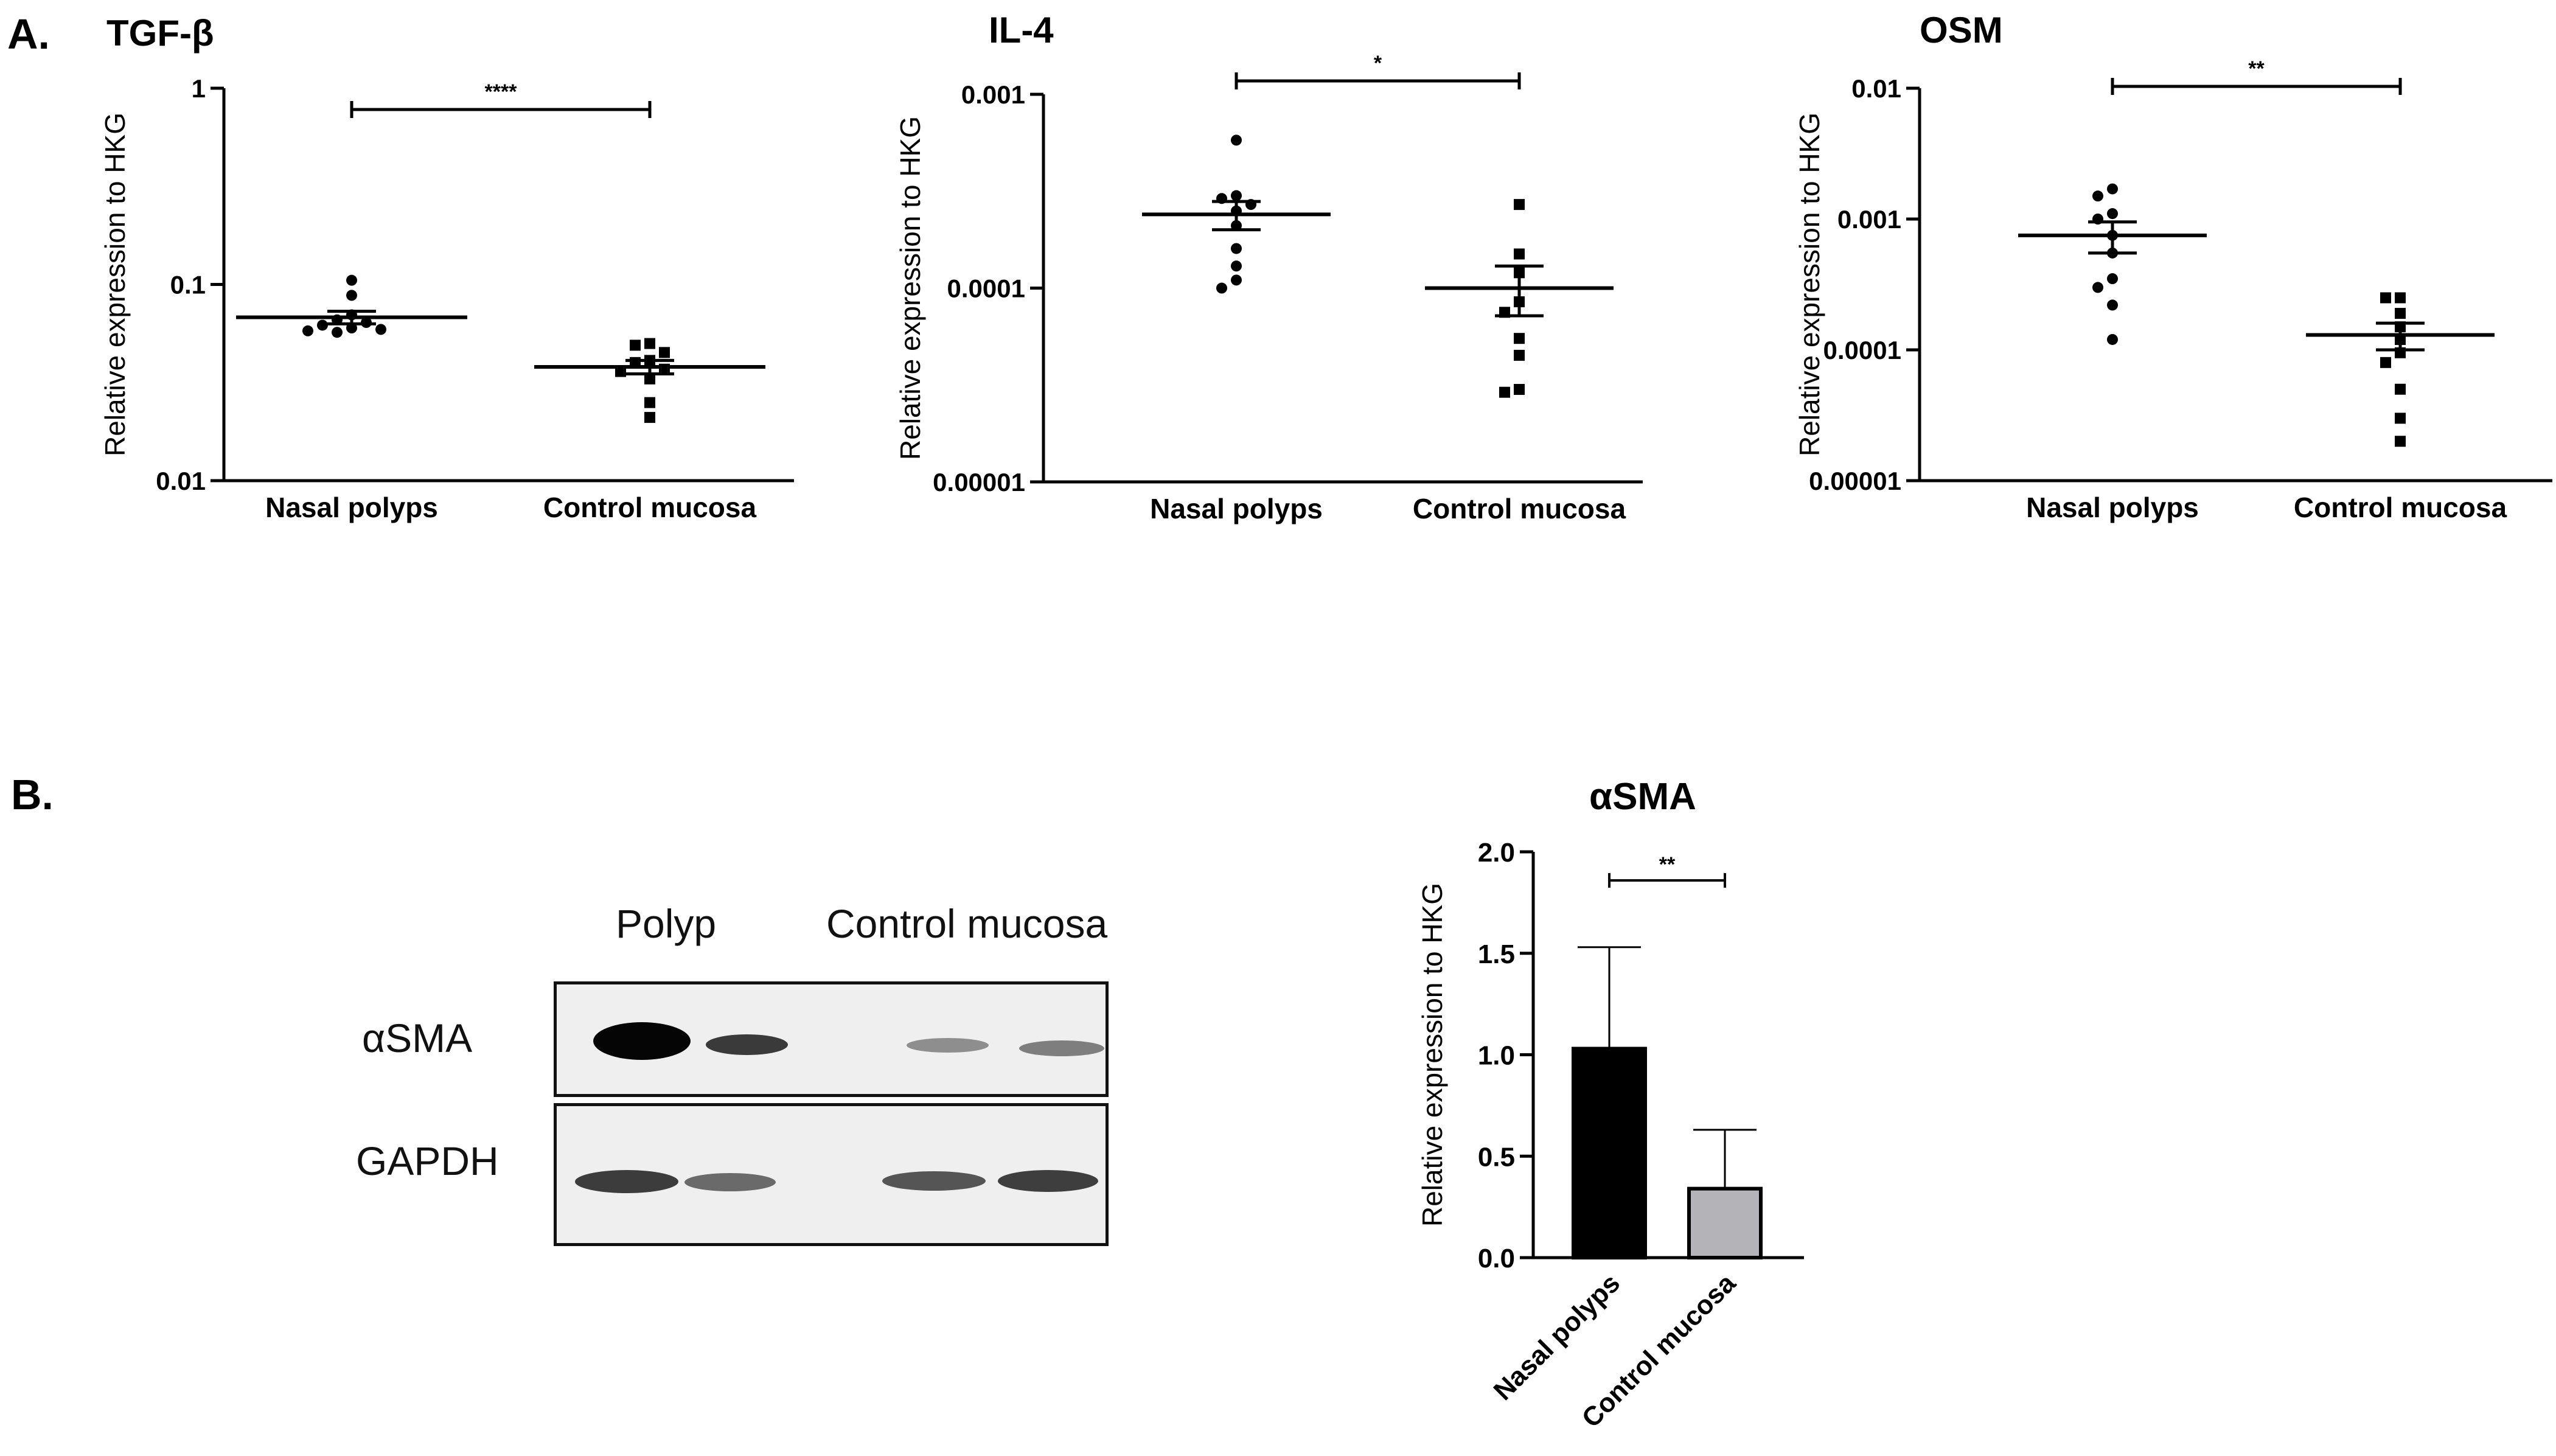  Describe the element at coordinates (28, 34) in the screenshot. I see `panel-a-letter: A.` at that location.